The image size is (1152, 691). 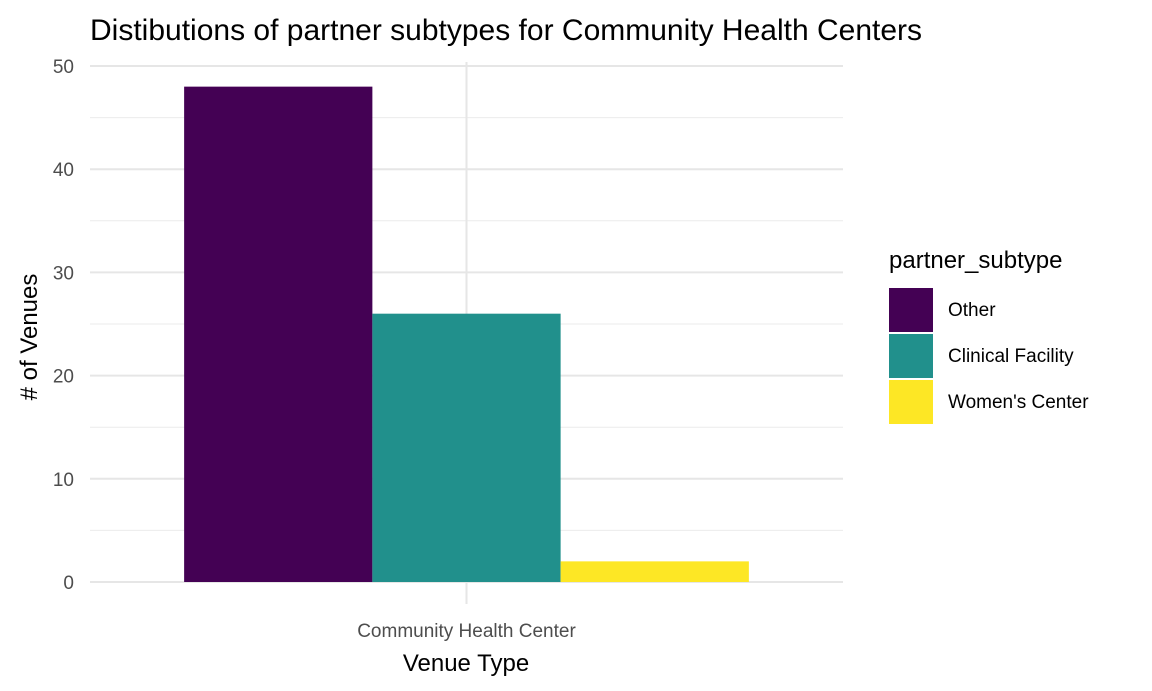 I want to click on y-axis-title: # of Venues, so click(x=29, y=337).